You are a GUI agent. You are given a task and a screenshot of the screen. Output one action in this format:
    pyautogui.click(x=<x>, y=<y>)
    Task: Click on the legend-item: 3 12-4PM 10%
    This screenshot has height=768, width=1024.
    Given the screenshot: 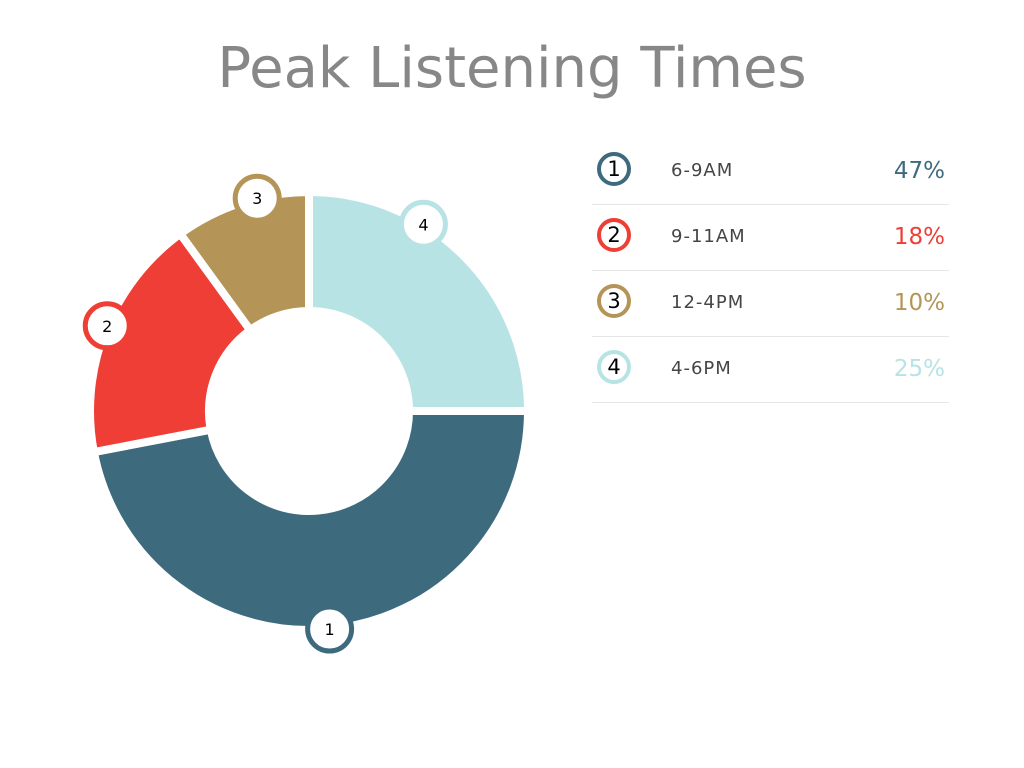 What is the action you would take?
    pyautogui.click(x=770, y=304)
    